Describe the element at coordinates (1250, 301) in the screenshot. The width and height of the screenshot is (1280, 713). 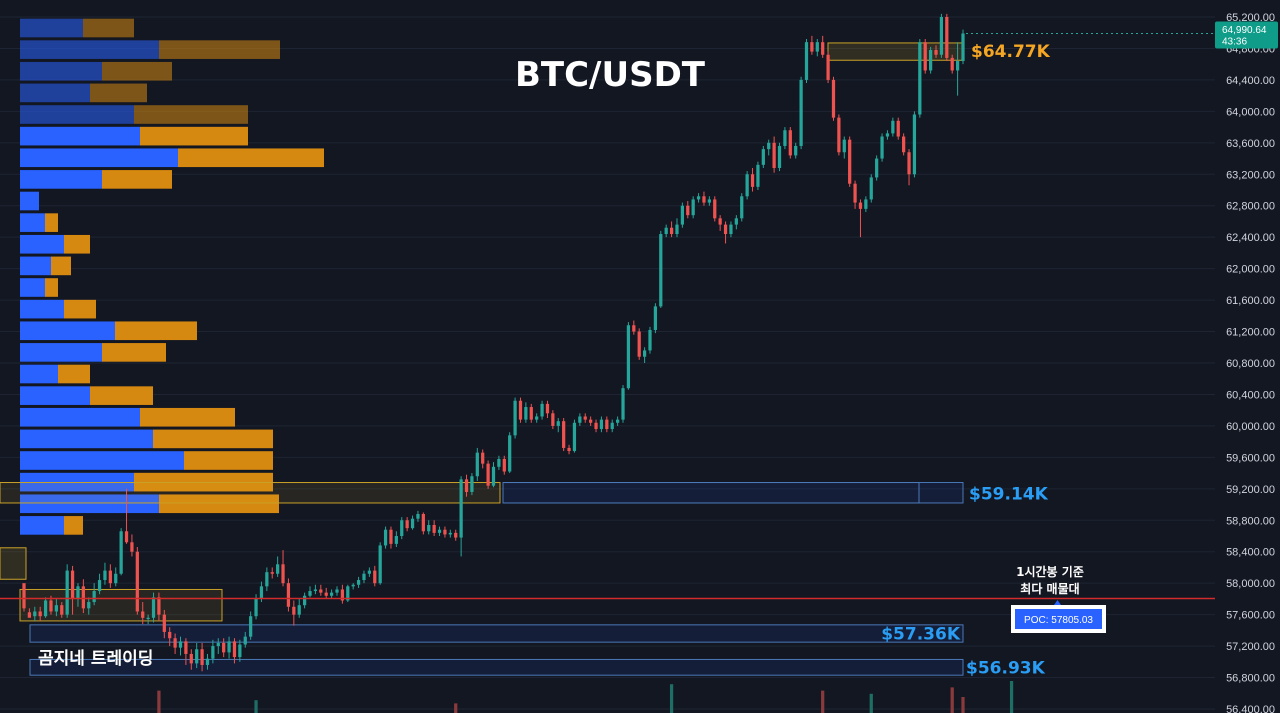
I see `y-tick-label: 61,600.00` at that location.